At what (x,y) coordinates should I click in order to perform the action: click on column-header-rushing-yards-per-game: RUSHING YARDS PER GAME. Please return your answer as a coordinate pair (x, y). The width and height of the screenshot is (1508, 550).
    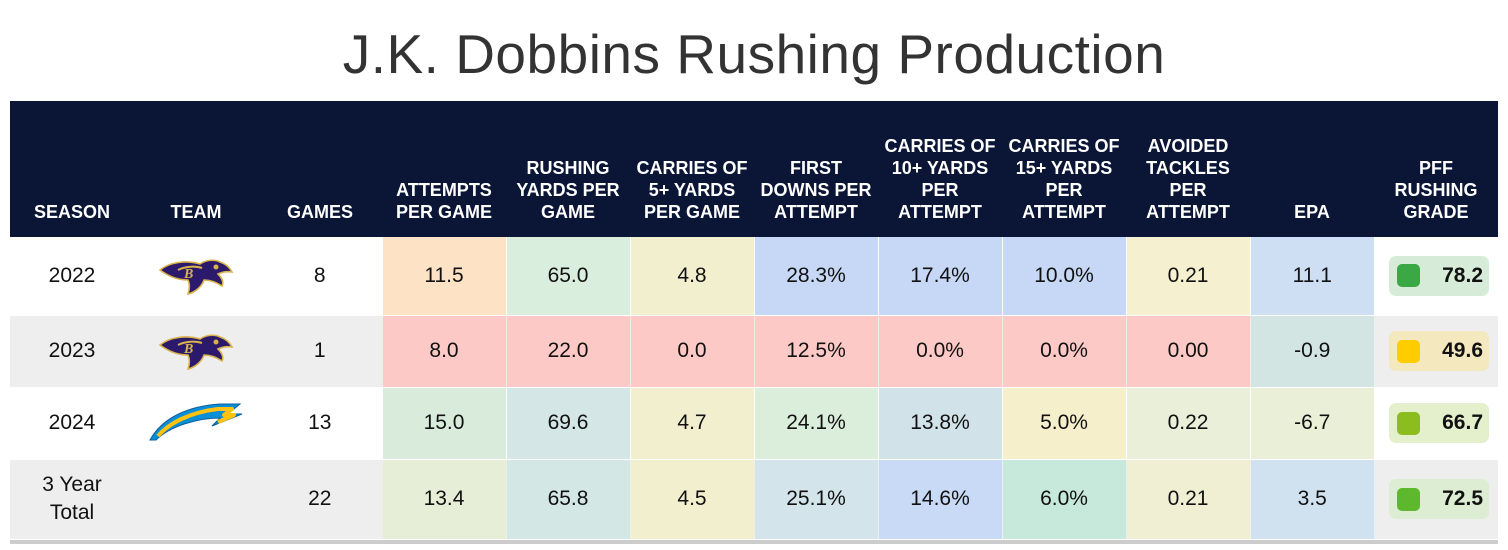
    Looking at the image, I should click on (568, 190).